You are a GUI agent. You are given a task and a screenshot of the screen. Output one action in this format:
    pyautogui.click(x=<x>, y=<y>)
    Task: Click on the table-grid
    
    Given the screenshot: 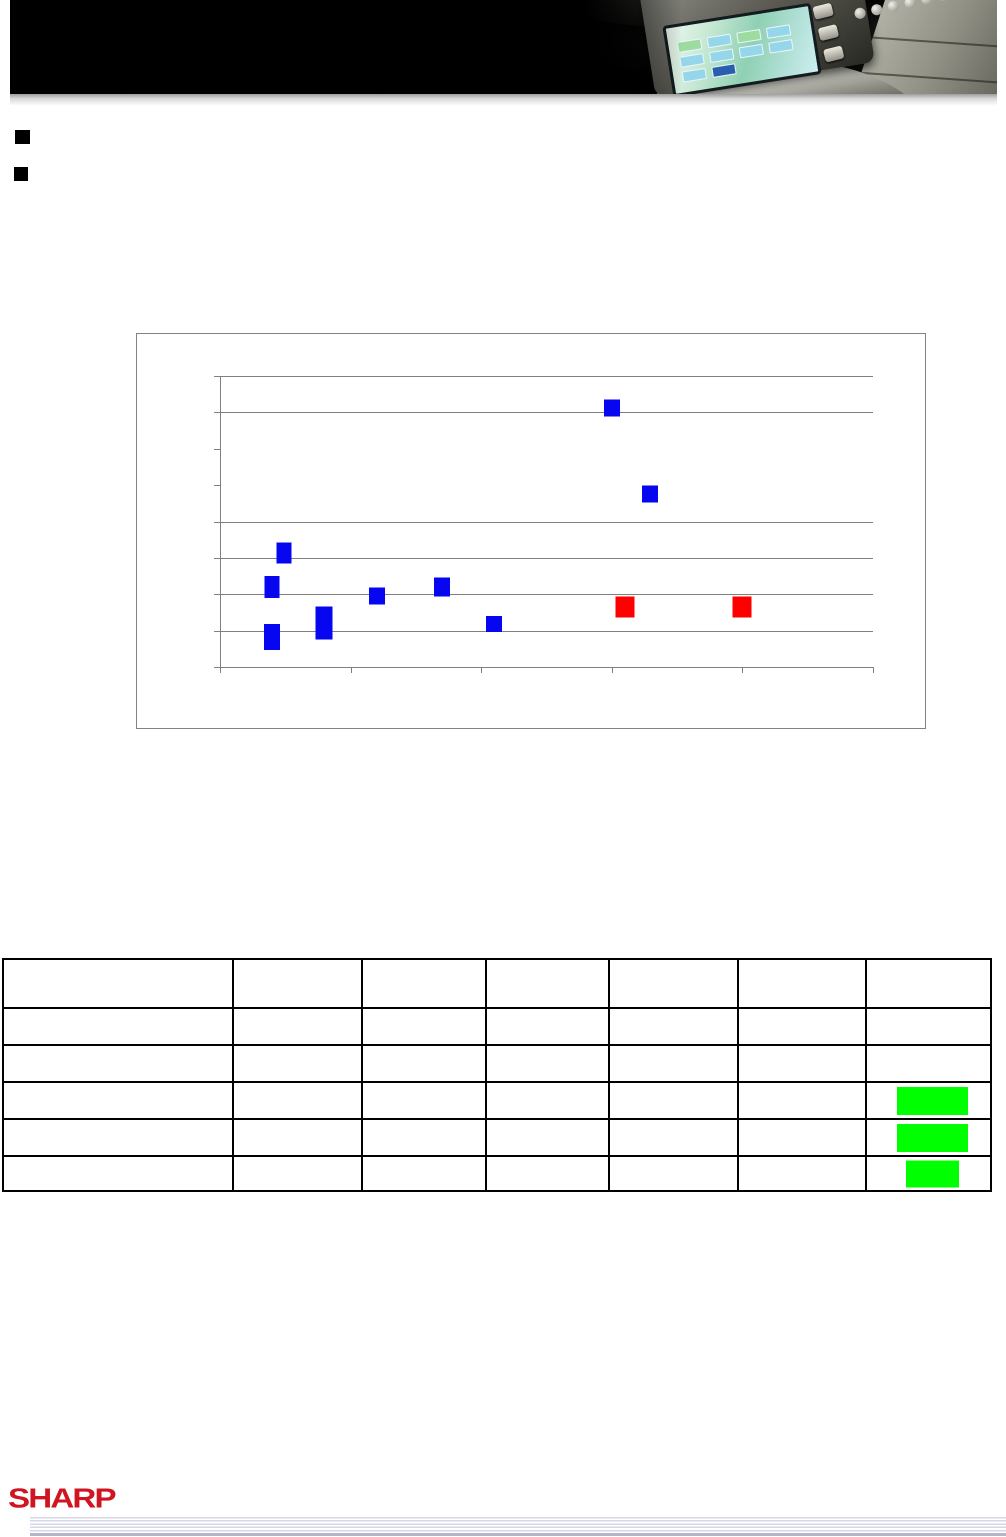 What is the action you would take?
    pyautogui.click(x=497, y=1075)
    